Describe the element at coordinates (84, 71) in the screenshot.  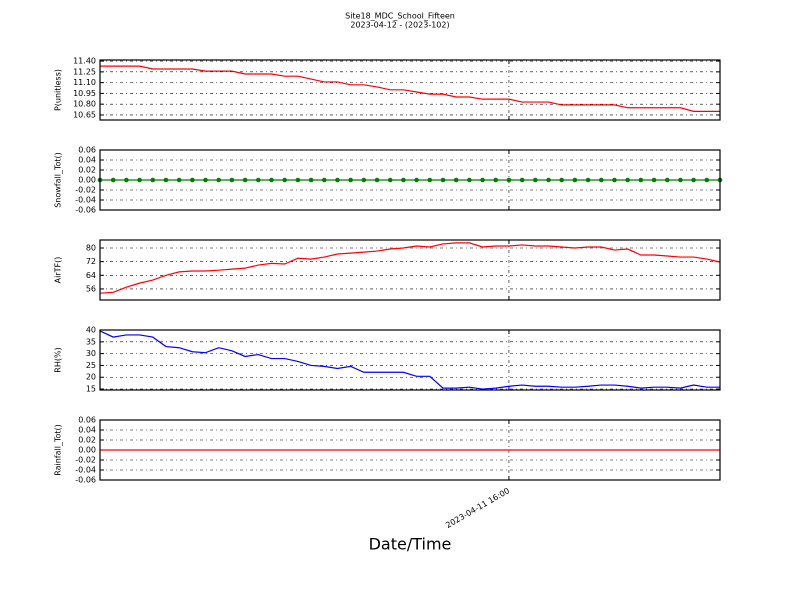
I see `y-tick-label: 11.25` at that location.